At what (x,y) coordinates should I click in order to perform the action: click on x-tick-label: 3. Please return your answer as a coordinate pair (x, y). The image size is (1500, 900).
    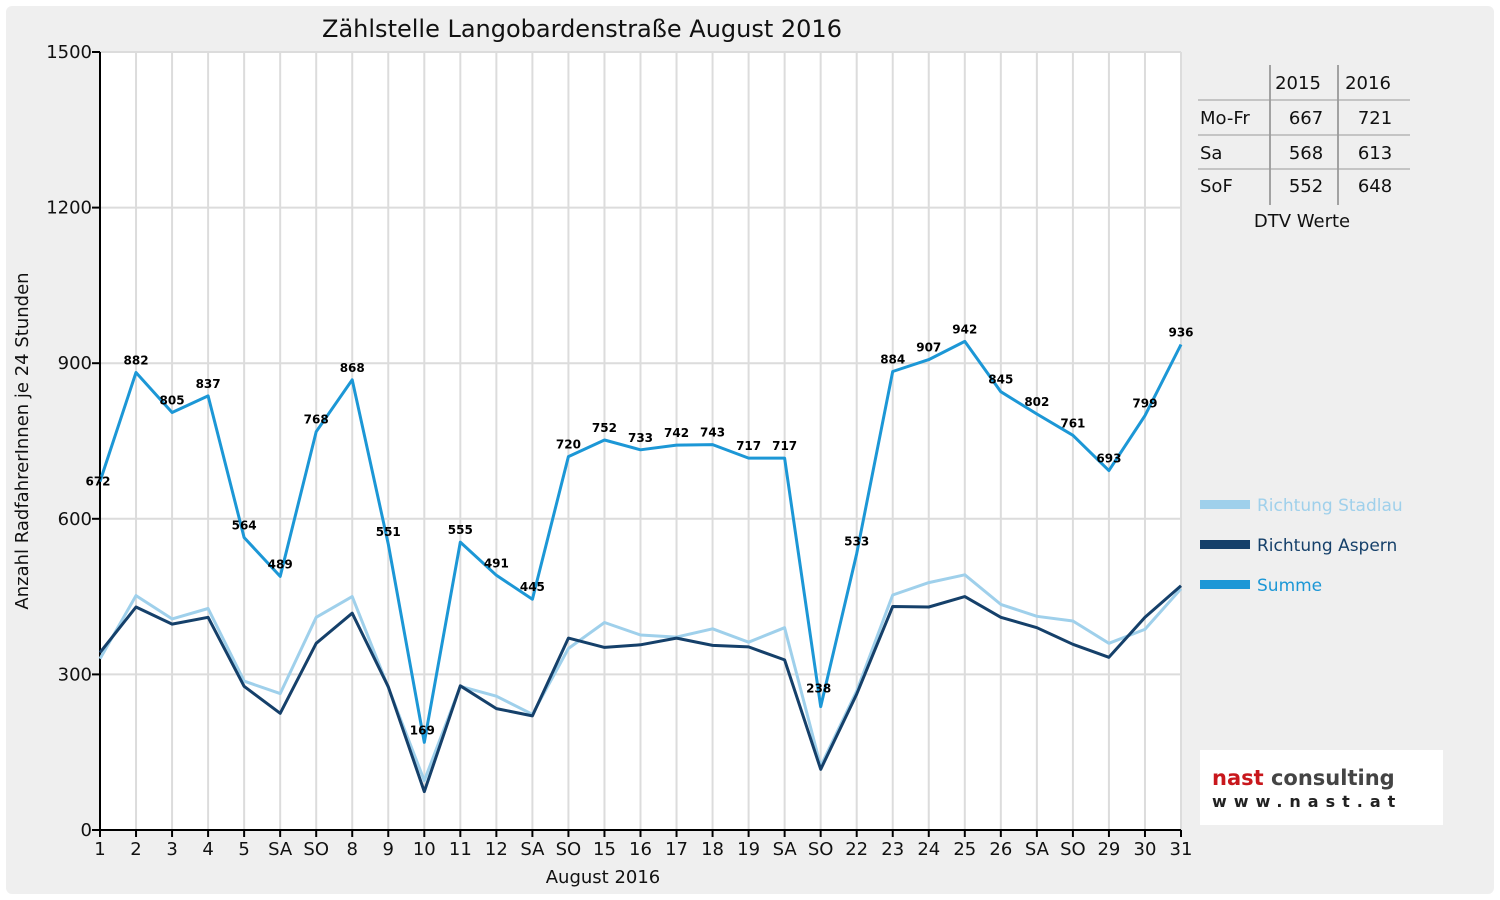
    Looking at the image, I should click on (171, 849).